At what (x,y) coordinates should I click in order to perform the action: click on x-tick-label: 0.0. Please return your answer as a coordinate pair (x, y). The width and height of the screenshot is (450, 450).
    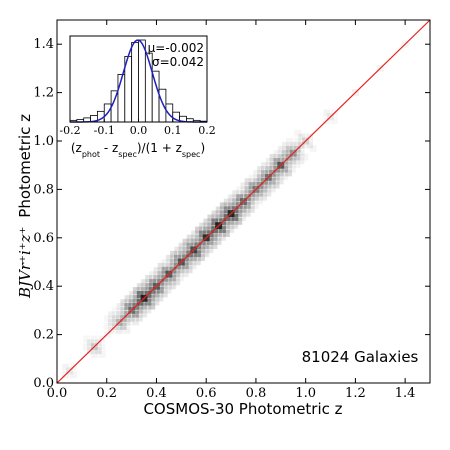
    Looking at the image, I should click on (57, 393).